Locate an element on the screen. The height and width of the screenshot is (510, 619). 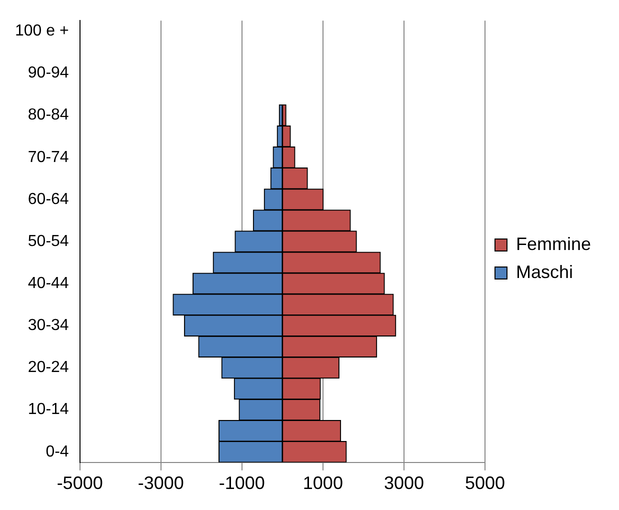
y-tick-label: 10-14 is located at coordinates (48, 409).